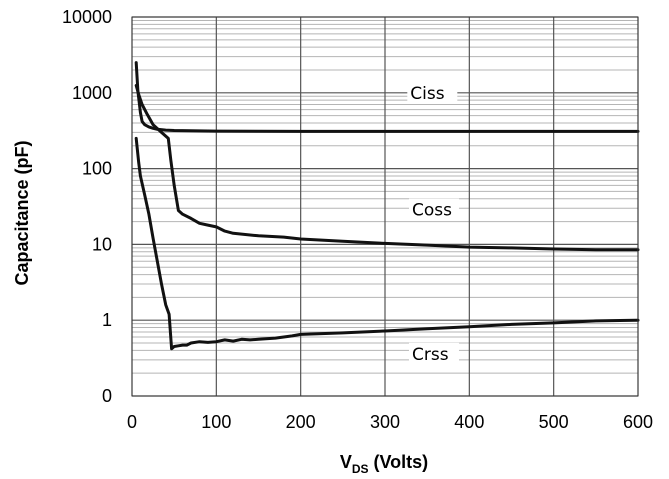 The width and height of the screenshot is (669, 479). What do you see at coordinates (216, 422) in the screenshot?
I see `x-tick-label: 100` at bounding box center [216, 422].